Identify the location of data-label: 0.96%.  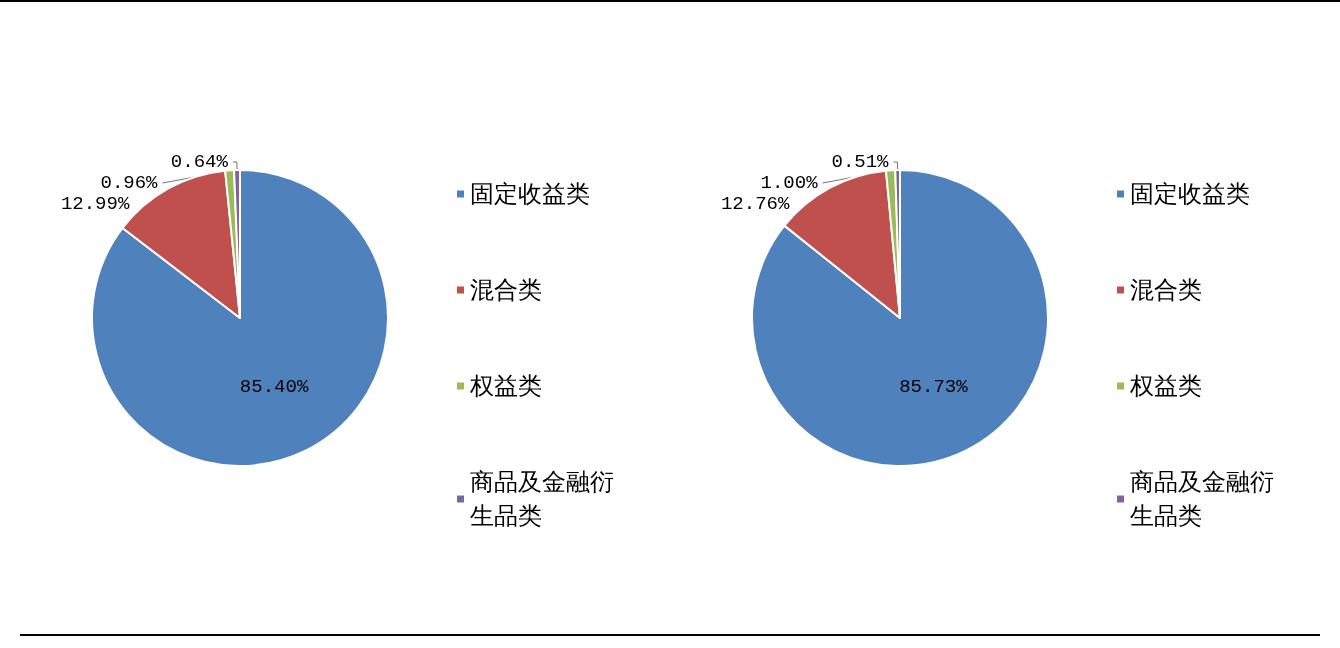
(129, 183).